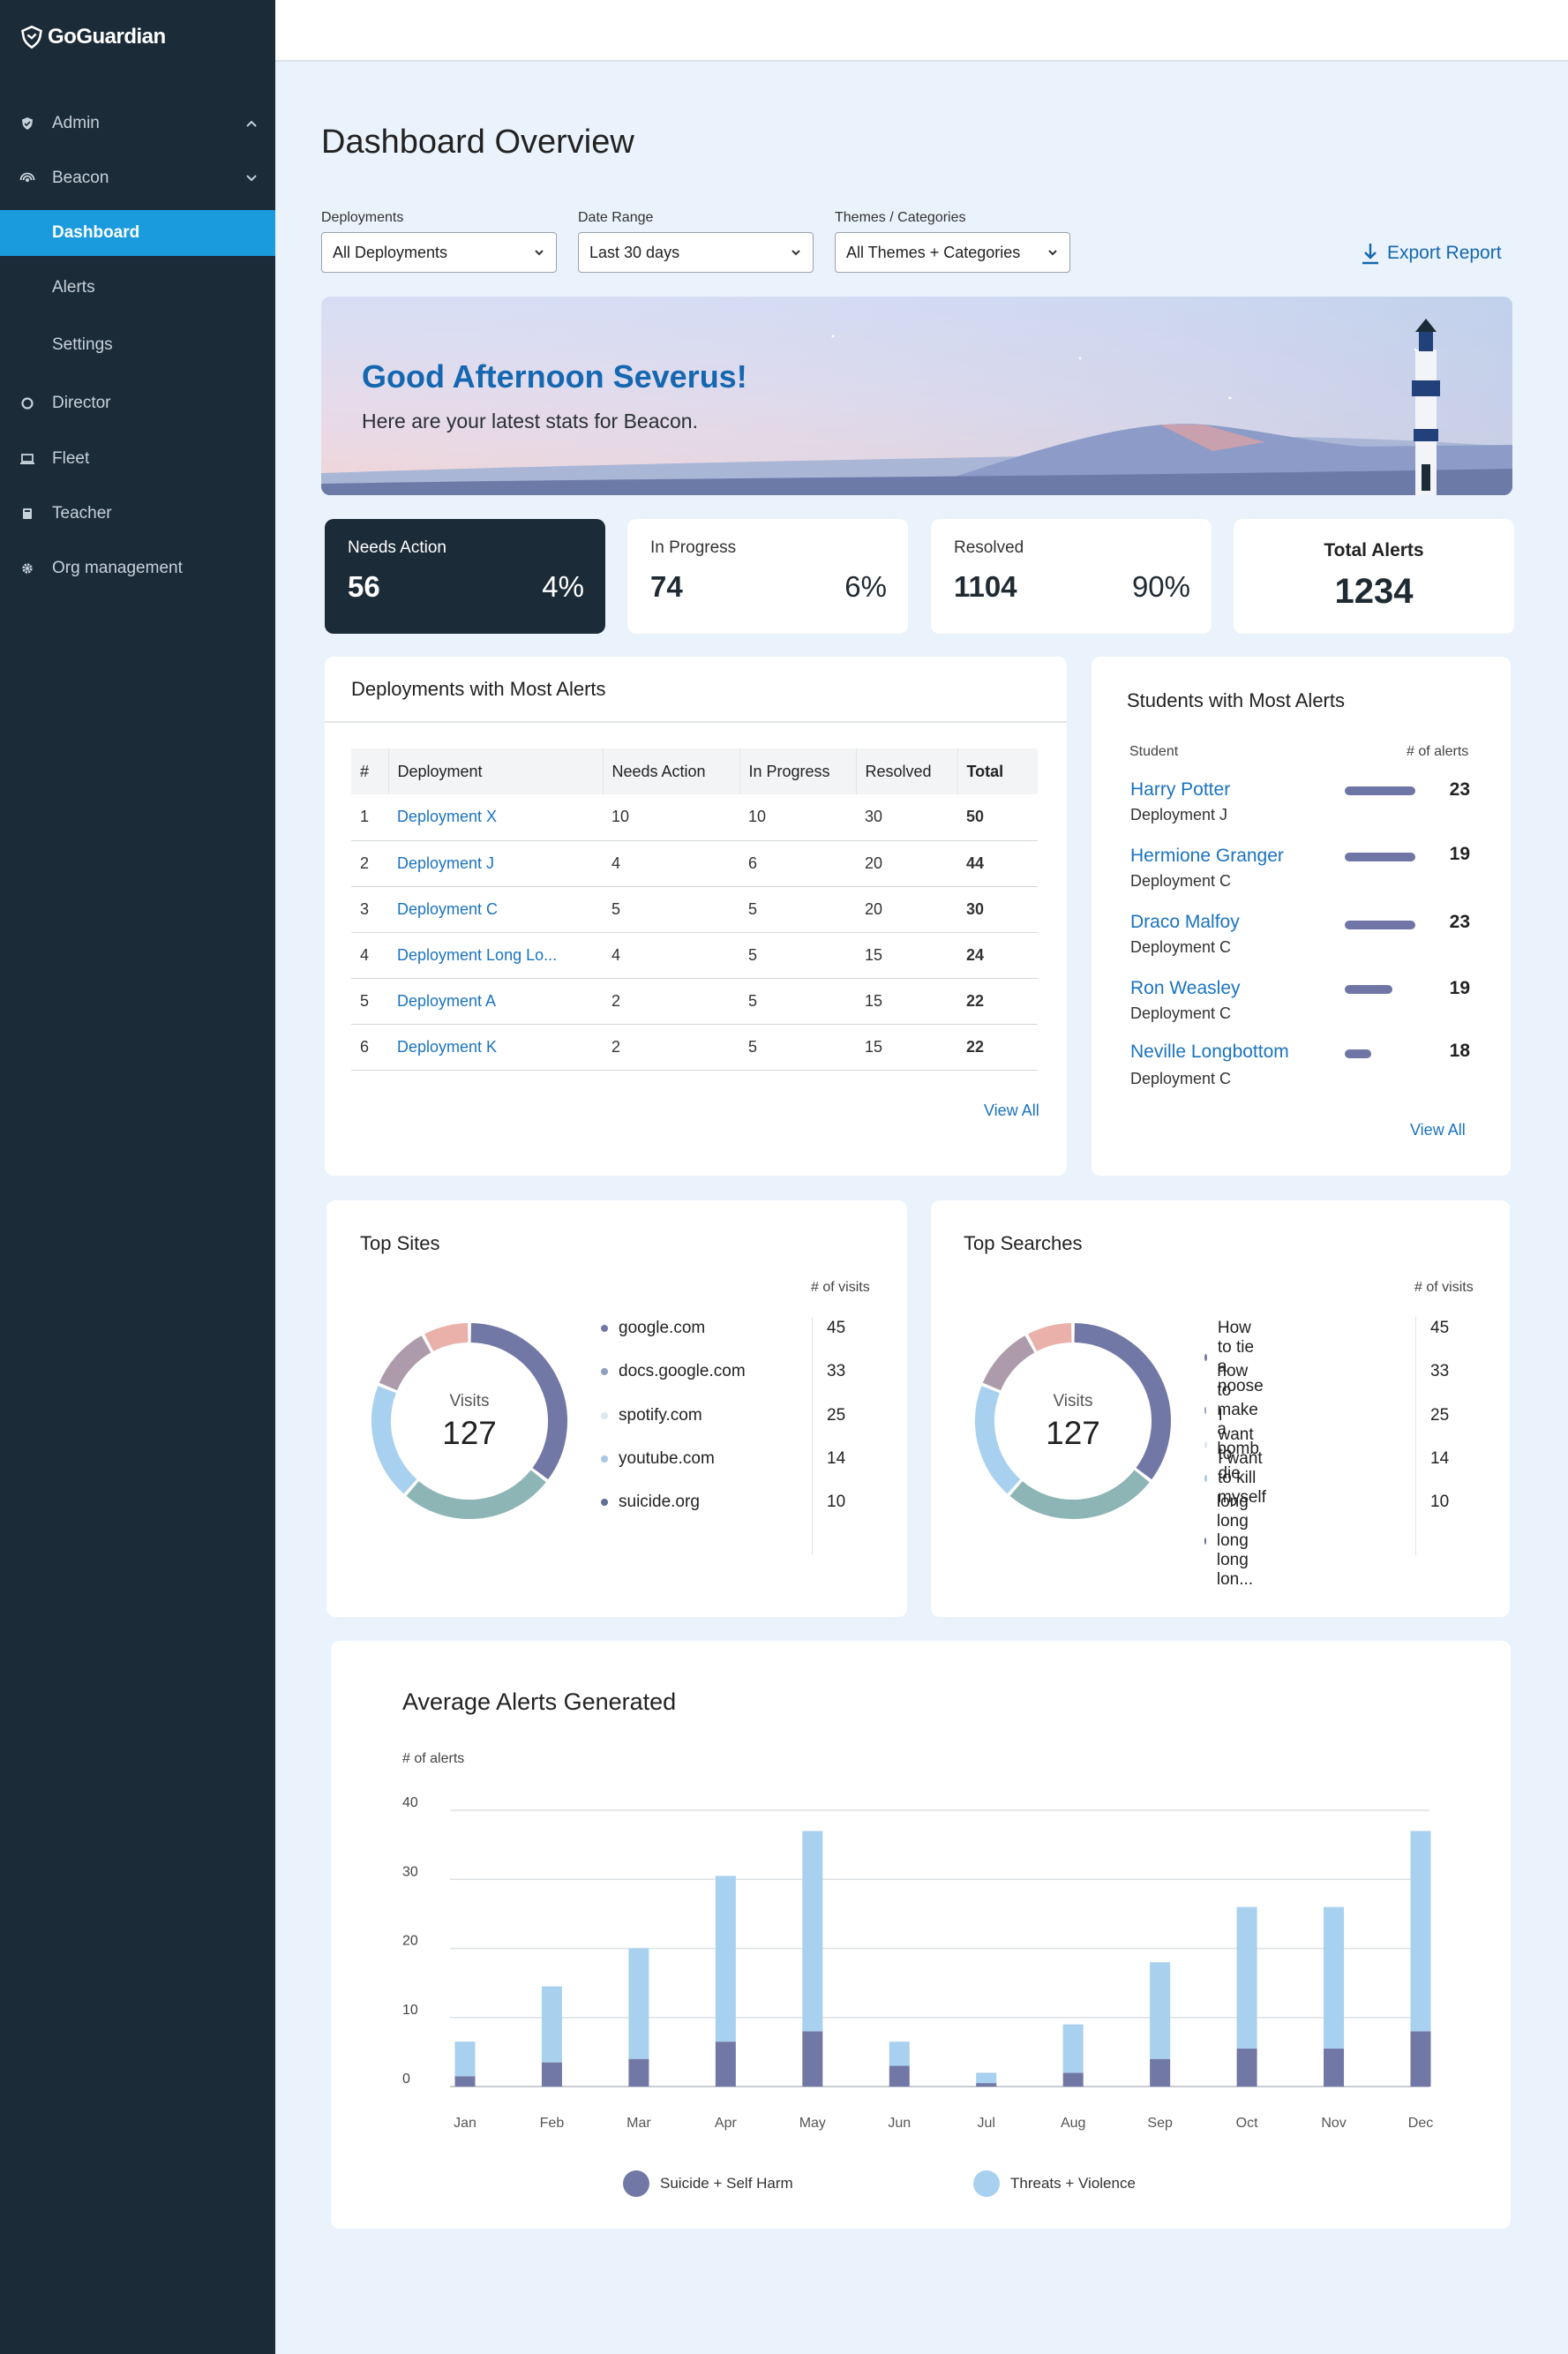  Describe the element at coordinates (694, 1002) in the screenshot. I see `table-row: 5 Deployment A 2 5 15 22` at that location.